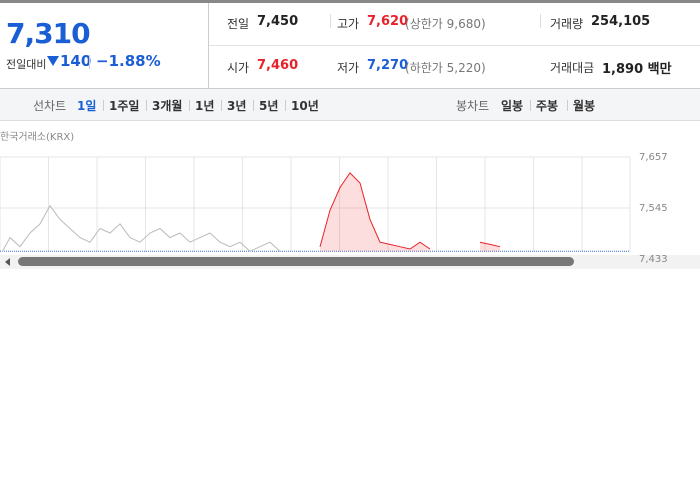 The image size is (700, 490). What do you see at coordinates (637, 69) in the screenshot?
I see `value: 1,890 백만` at bounding box center [637, 69].